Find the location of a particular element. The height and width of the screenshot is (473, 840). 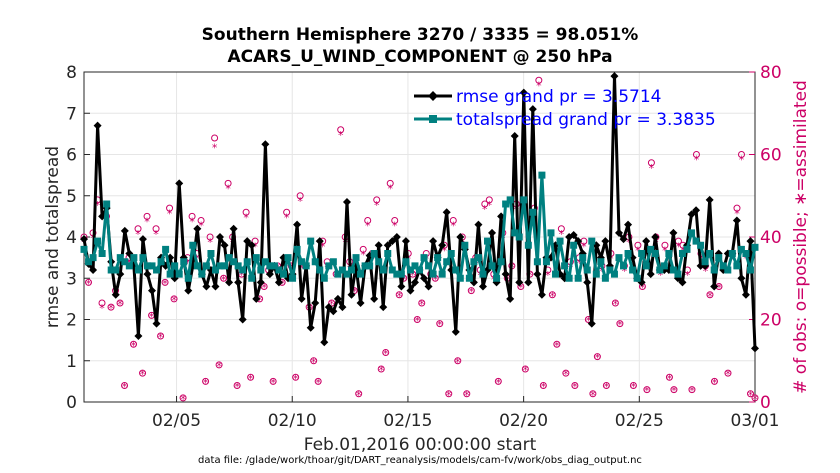

x-tick-label: 02/25 is located at coordinates (639, 421).